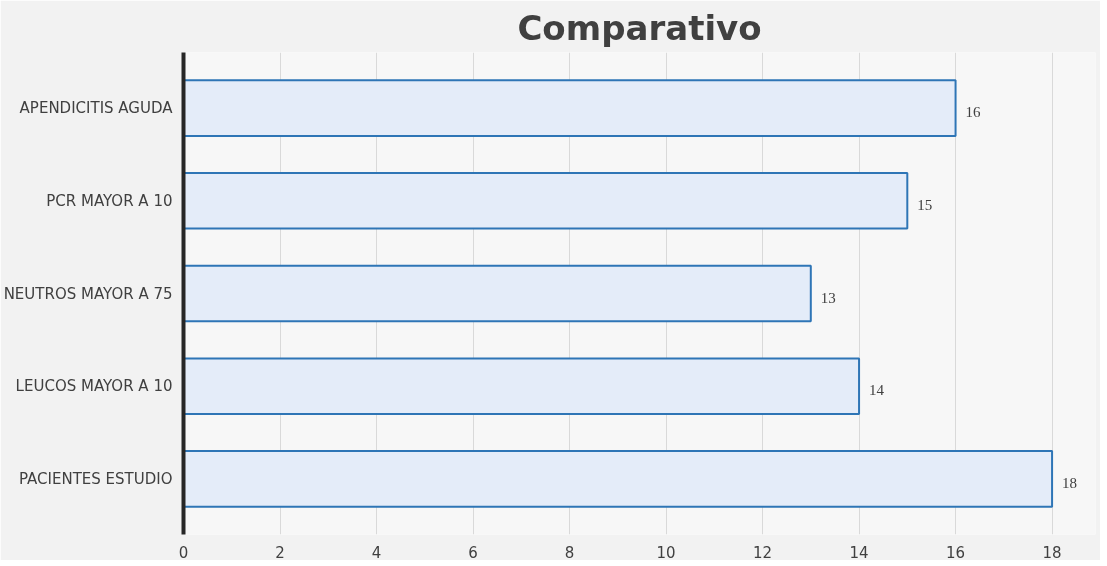 The width and height of the screenshot is (1107, 566). What do you see at coordinates (956, 552) in the screenshot?
I see `x-tick-label: 16` at bounding box center [956, 552].